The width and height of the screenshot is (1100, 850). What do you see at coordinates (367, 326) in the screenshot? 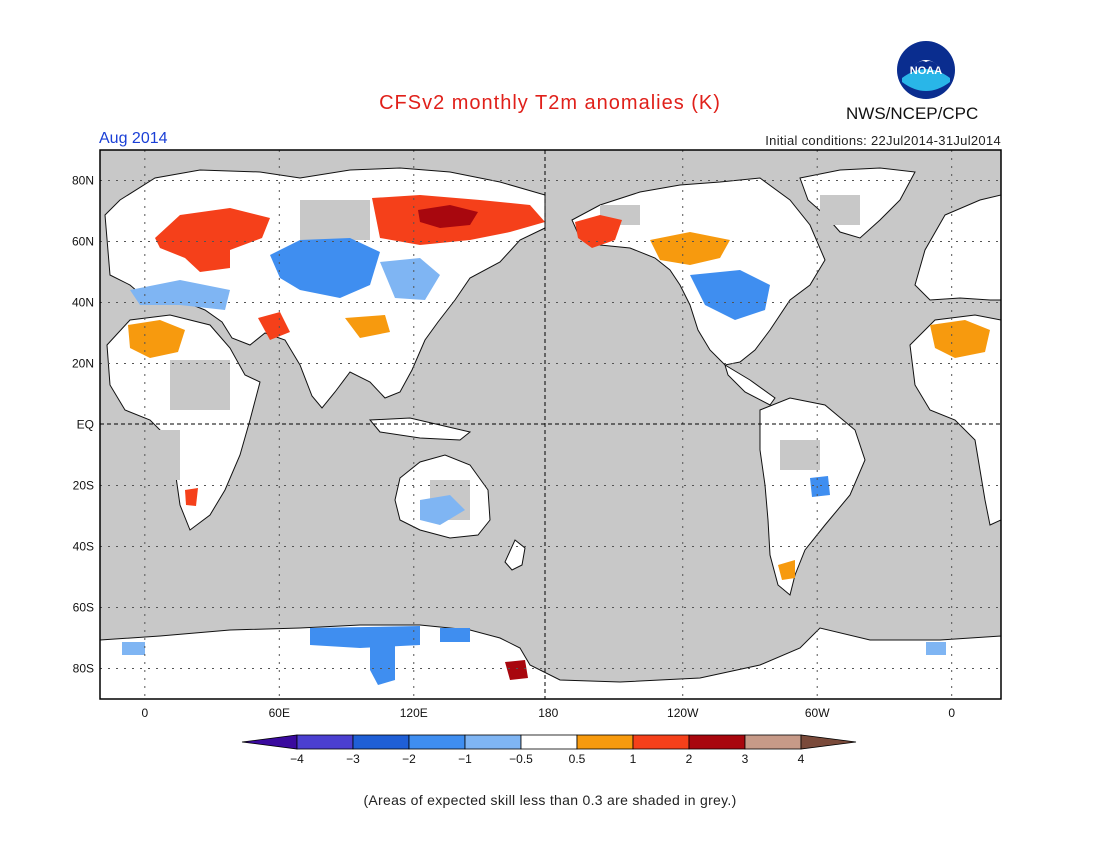
I see `warm-china` at bounding box center [367, 326].